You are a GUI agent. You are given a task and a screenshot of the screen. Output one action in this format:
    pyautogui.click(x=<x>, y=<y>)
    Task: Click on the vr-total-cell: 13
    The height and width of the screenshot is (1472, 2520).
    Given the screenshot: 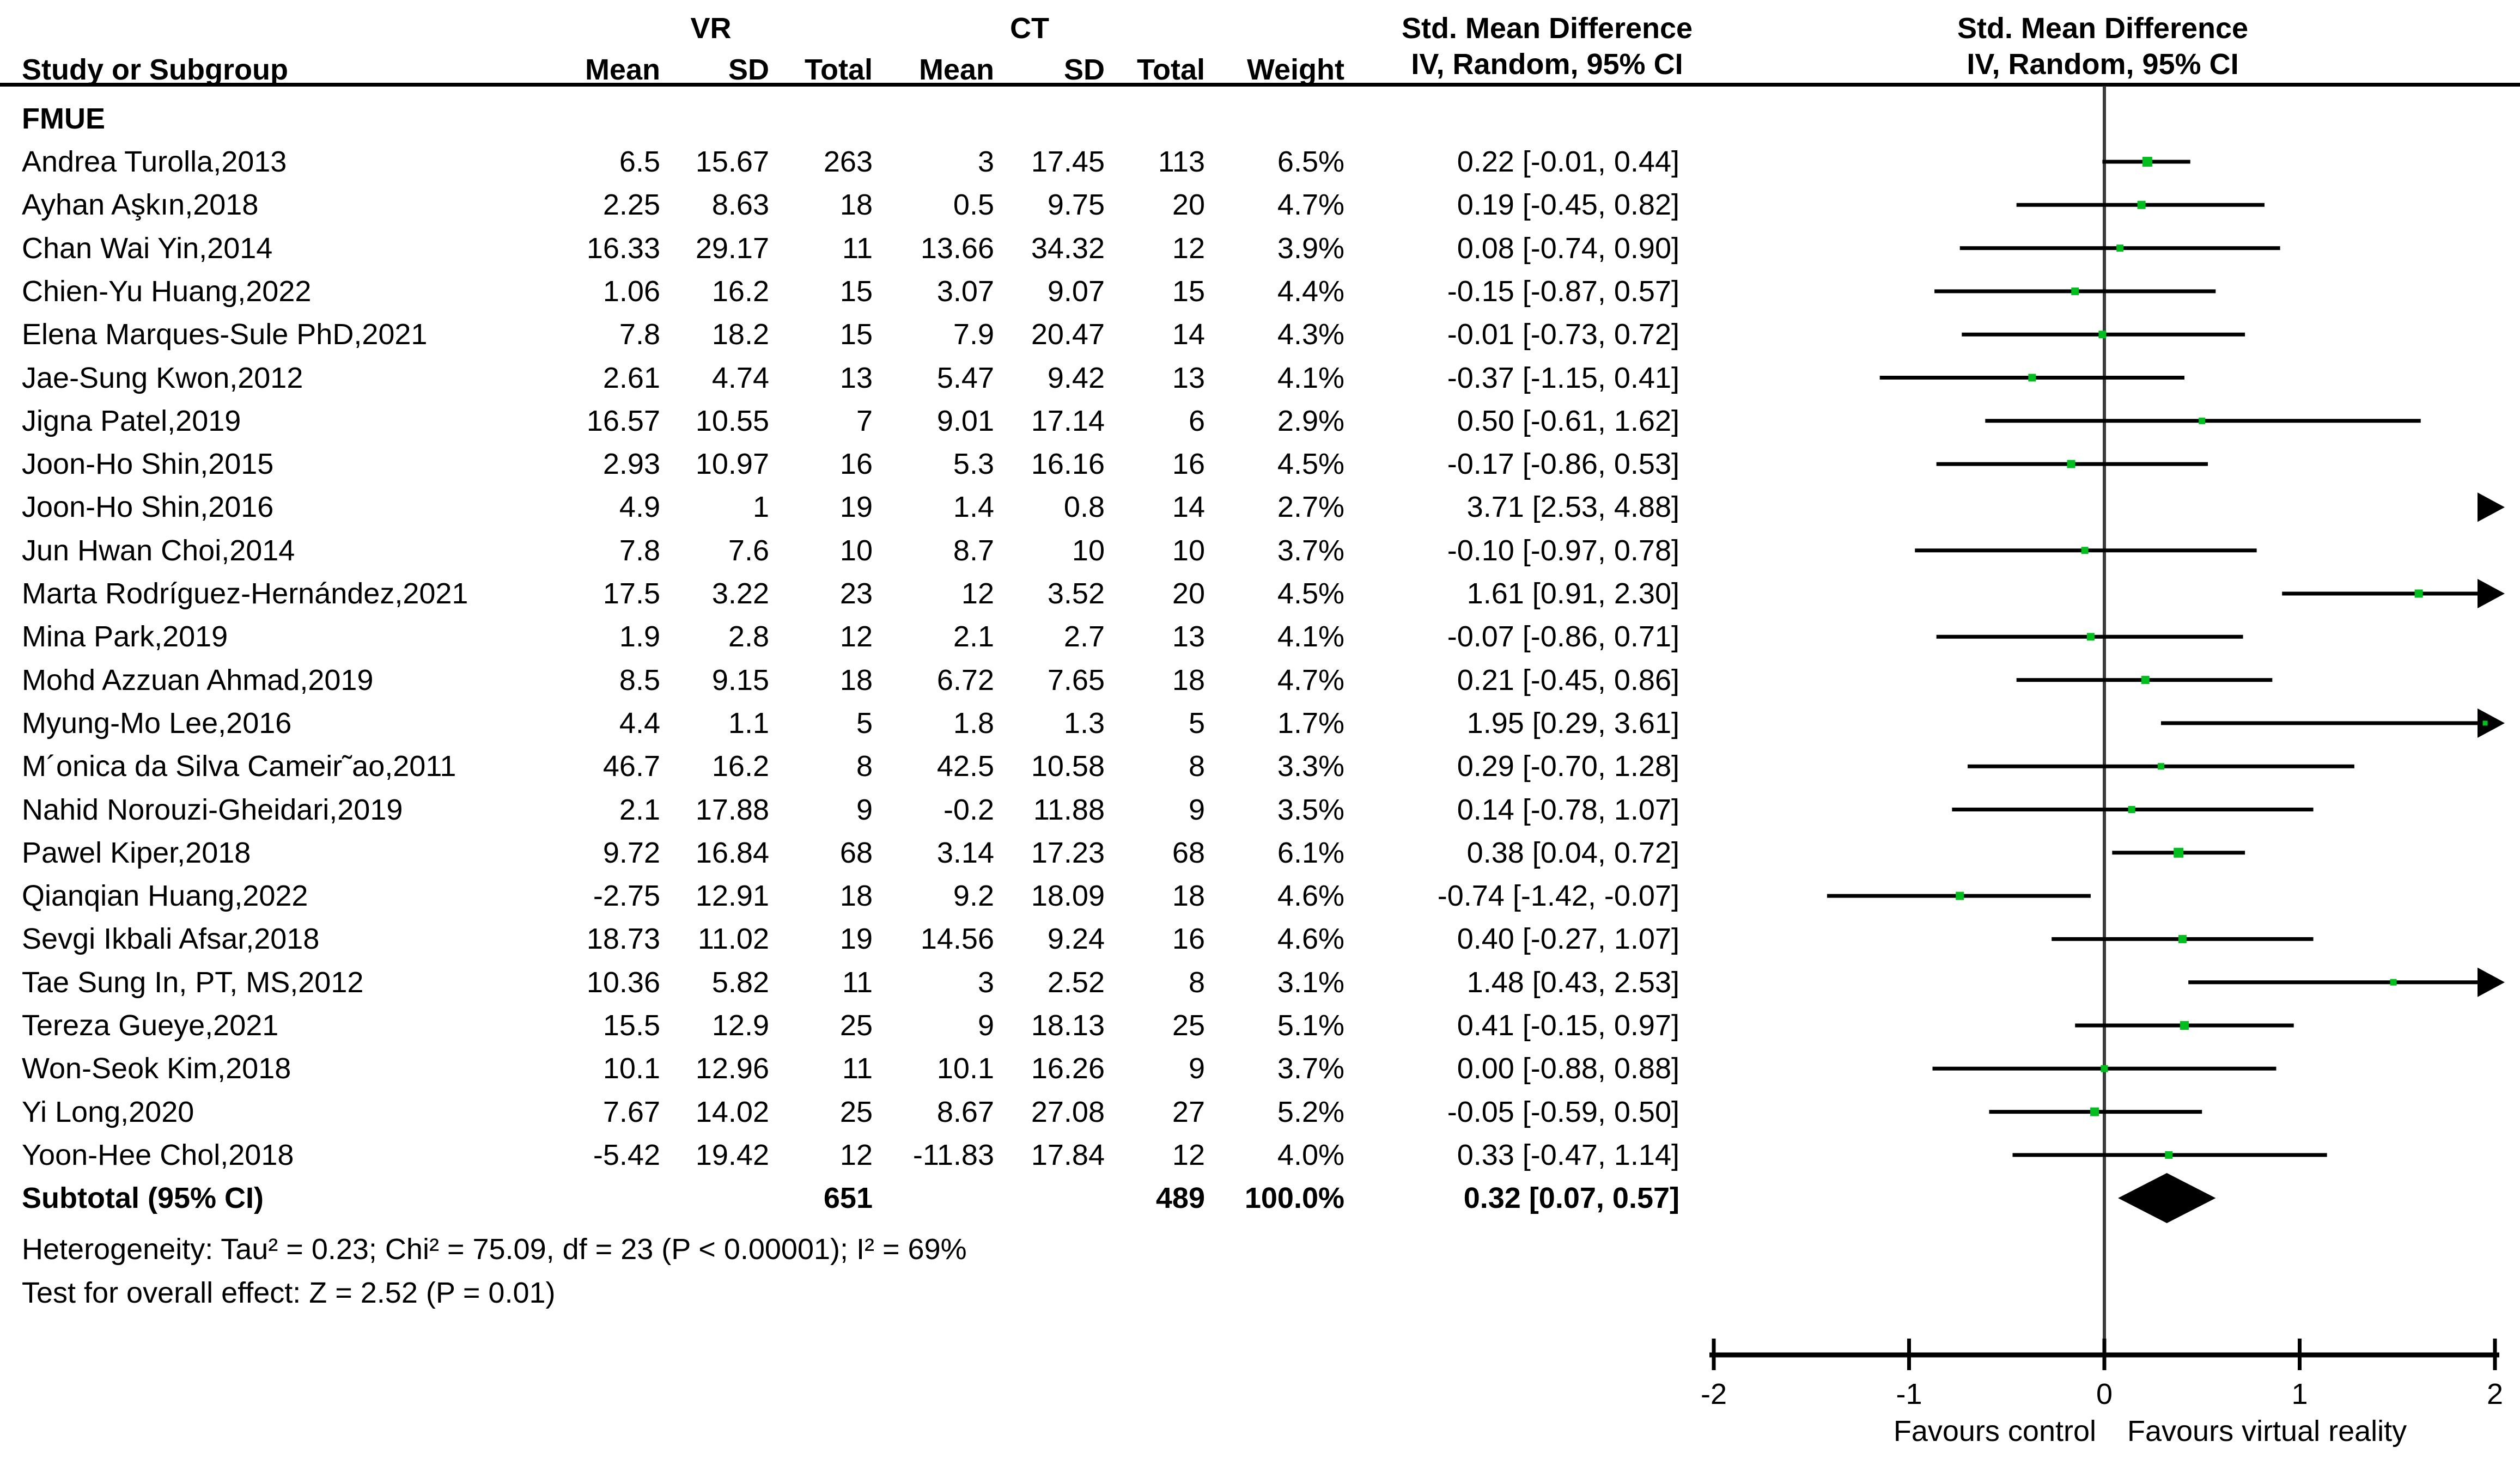 What is the action you would take?
    pyautogui.click(x=856, y=377)
    